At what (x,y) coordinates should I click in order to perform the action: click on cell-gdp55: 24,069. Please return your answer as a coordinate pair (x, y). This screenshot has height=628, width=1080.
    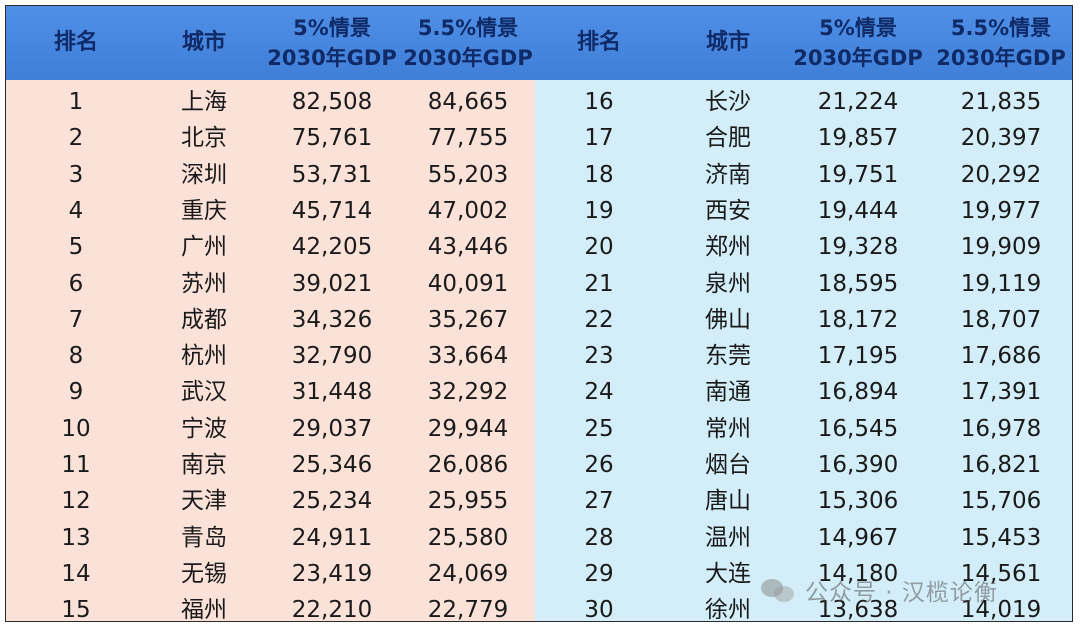
    Looking at the image, I should click on (468, 573).